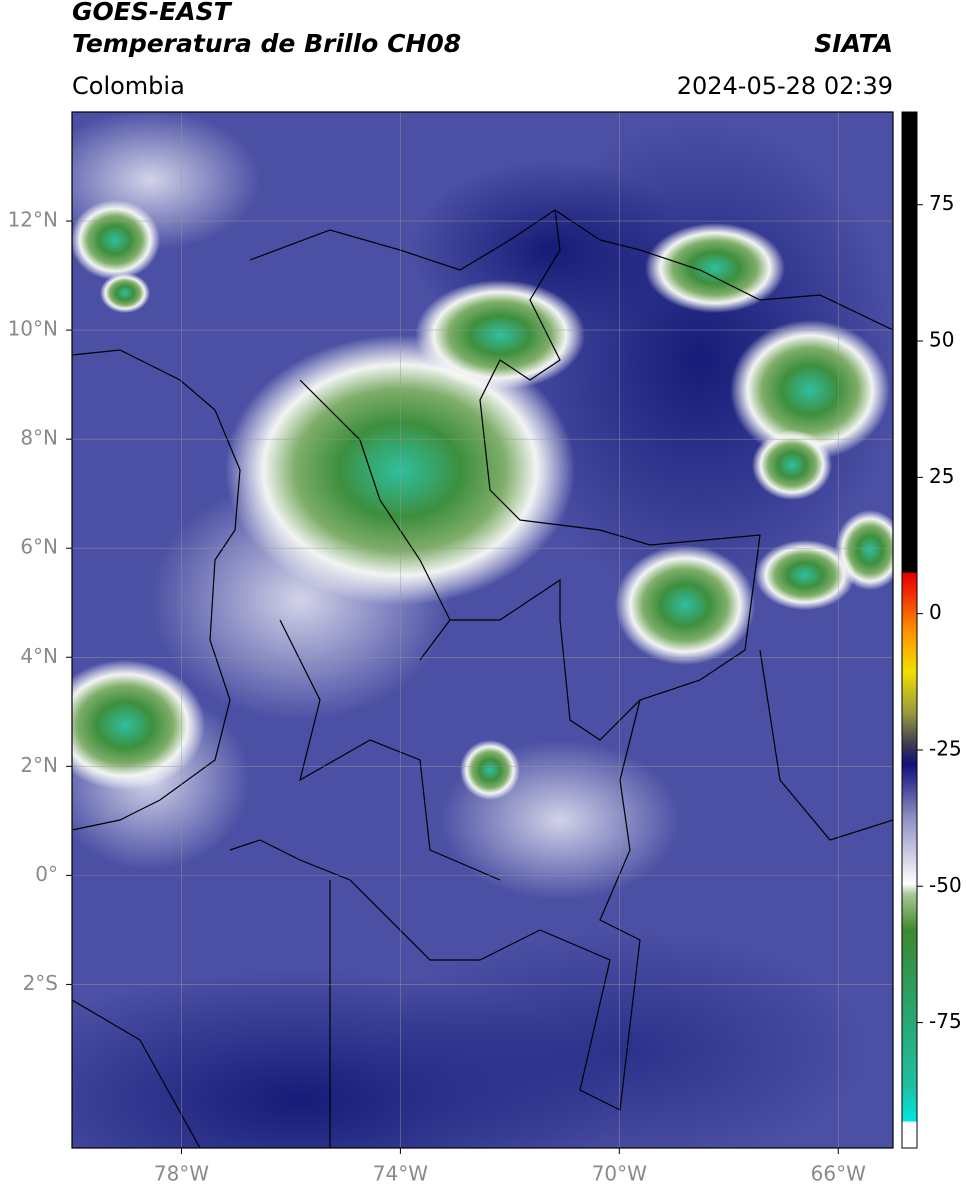 Image resolution: width=966 pixels, height=1194 pixels. I want to click on colorbar, so click(909, 630).